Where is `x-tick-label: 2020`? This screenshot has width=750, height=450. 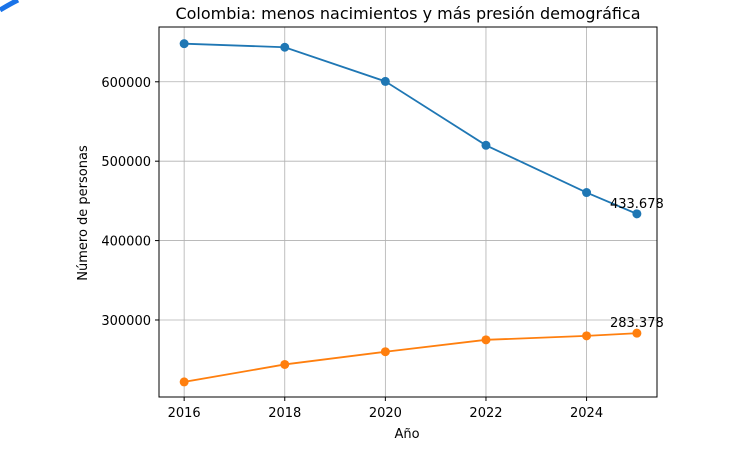
x-tick-label: 2020 is located at coordinates (385, 413).